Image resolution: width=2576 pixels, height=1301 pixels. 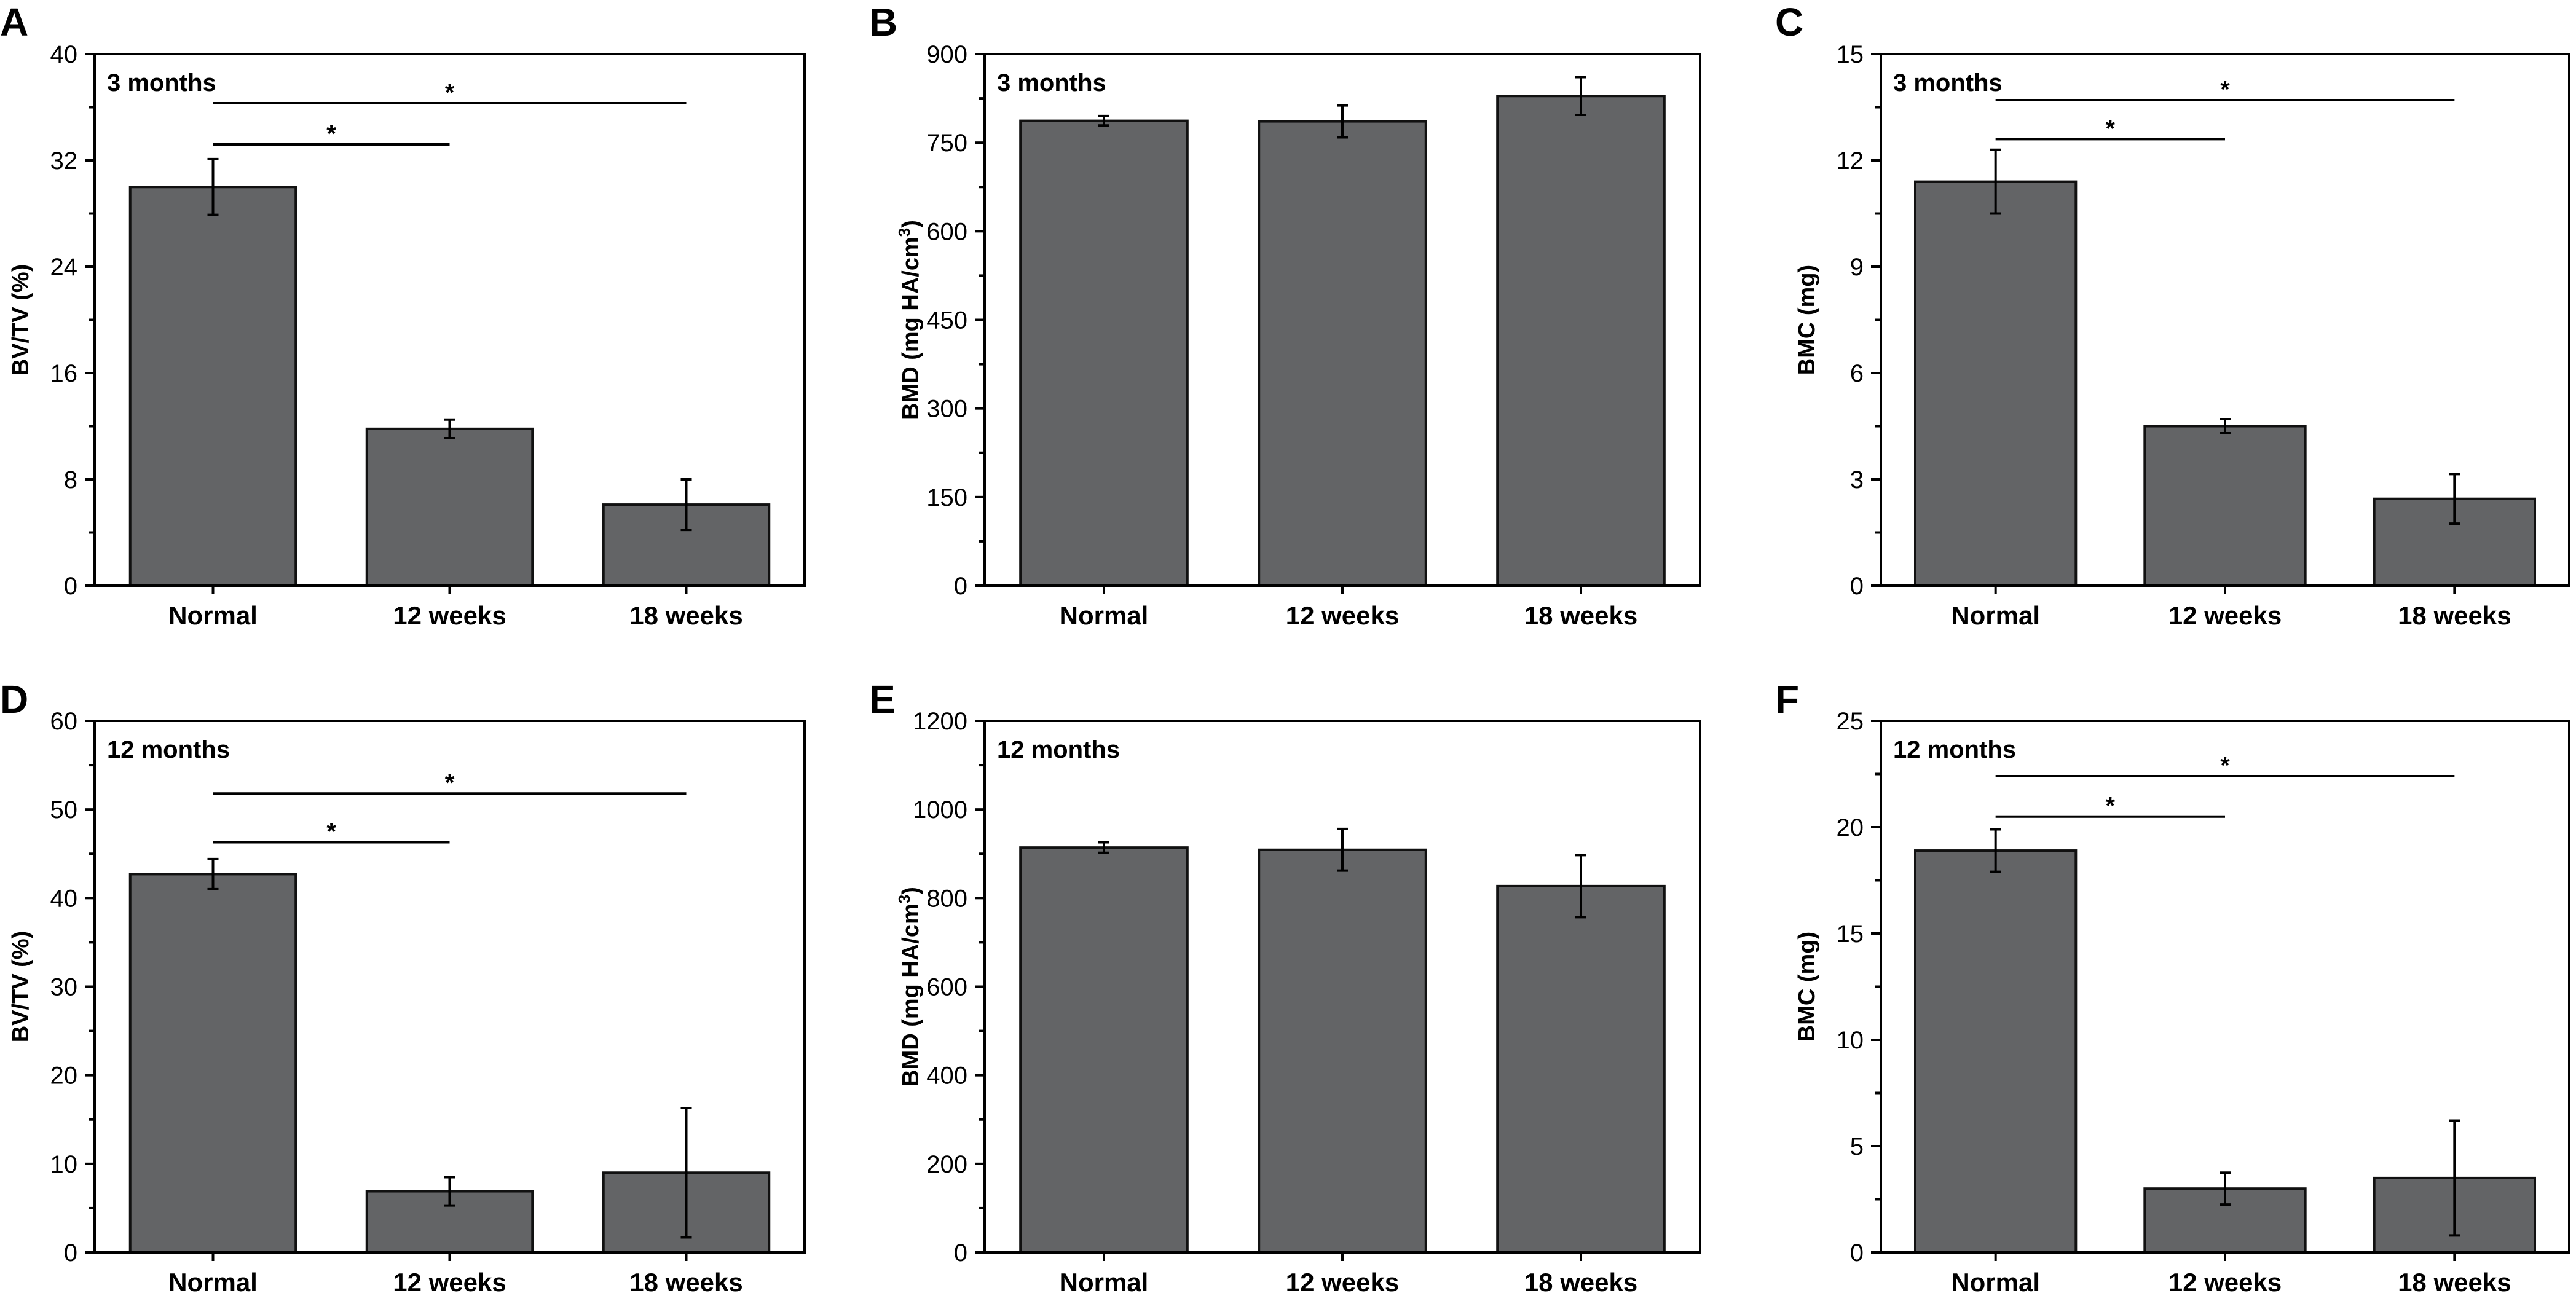 What do you see at coordinates (2225, 615) in the screenshot?
I see `panel-c-x-tick-label: 12 weeks` at bounding box center [2225, 615].